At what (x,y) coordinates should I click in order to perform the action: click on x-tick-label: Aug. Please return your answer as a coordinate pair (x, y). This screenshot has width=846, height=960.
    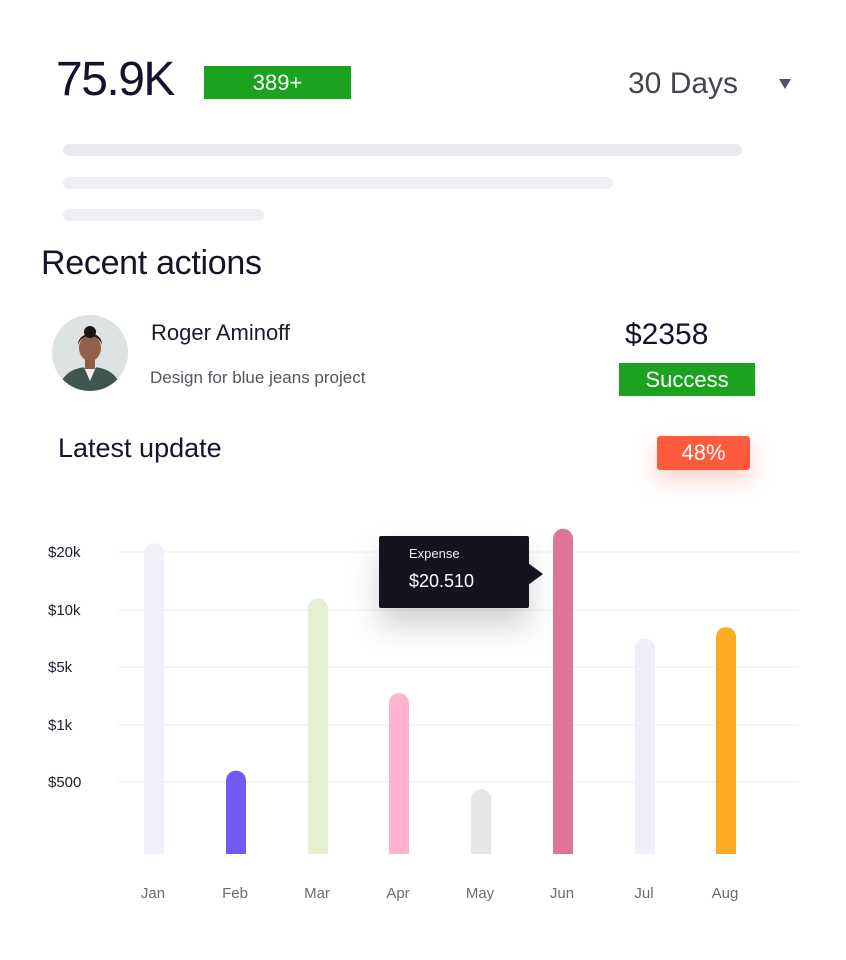
    Looking at the image, I should click on (725, 893).